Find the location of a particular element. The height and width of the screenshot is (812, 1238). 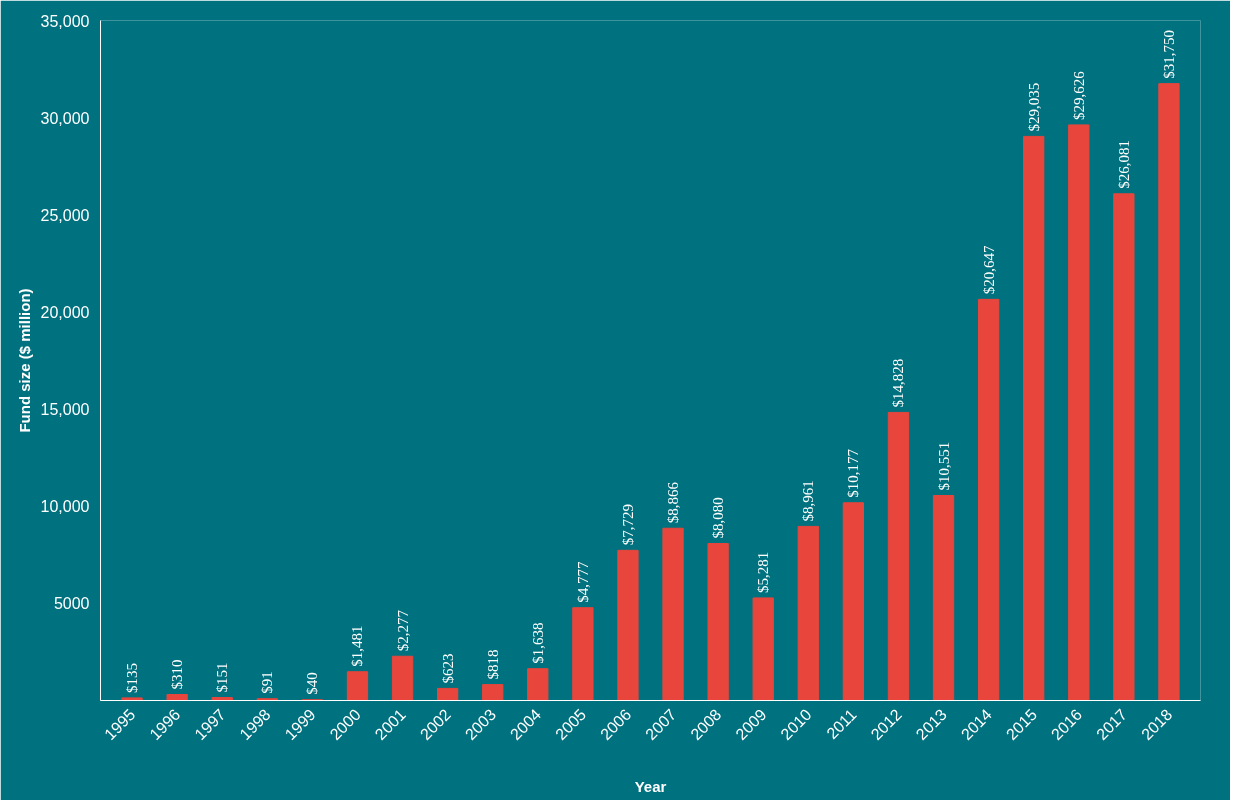

data-label: $8,080 is located at coordinates (718, 518).